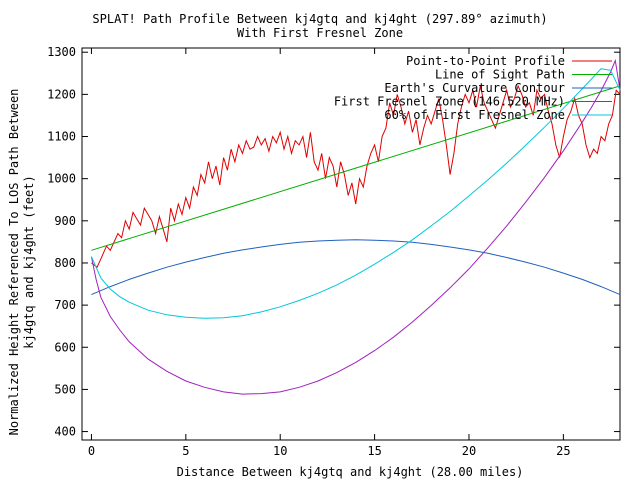 The image size is (640, 480). What do you see at coordinates (474, 88) in the screenshot?
I see `legend-label-2: Earth's Curvature Contour` at bounding box center [474, 88].